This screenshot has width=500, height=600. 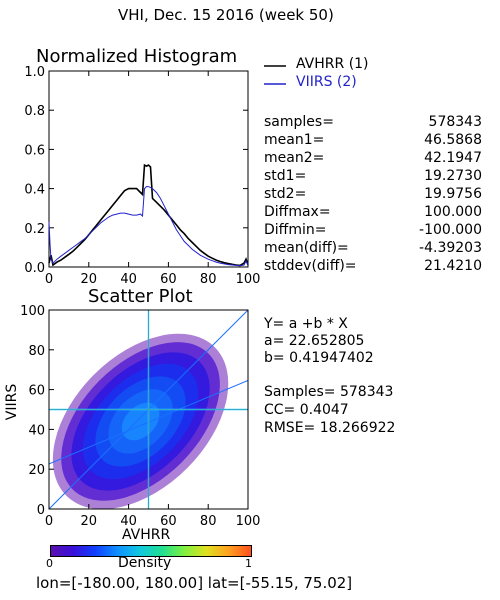 What do you see at coordinates (285, 176) in the screenshot?
I see `stat-label: std1=` at bounding box center [285, 176].